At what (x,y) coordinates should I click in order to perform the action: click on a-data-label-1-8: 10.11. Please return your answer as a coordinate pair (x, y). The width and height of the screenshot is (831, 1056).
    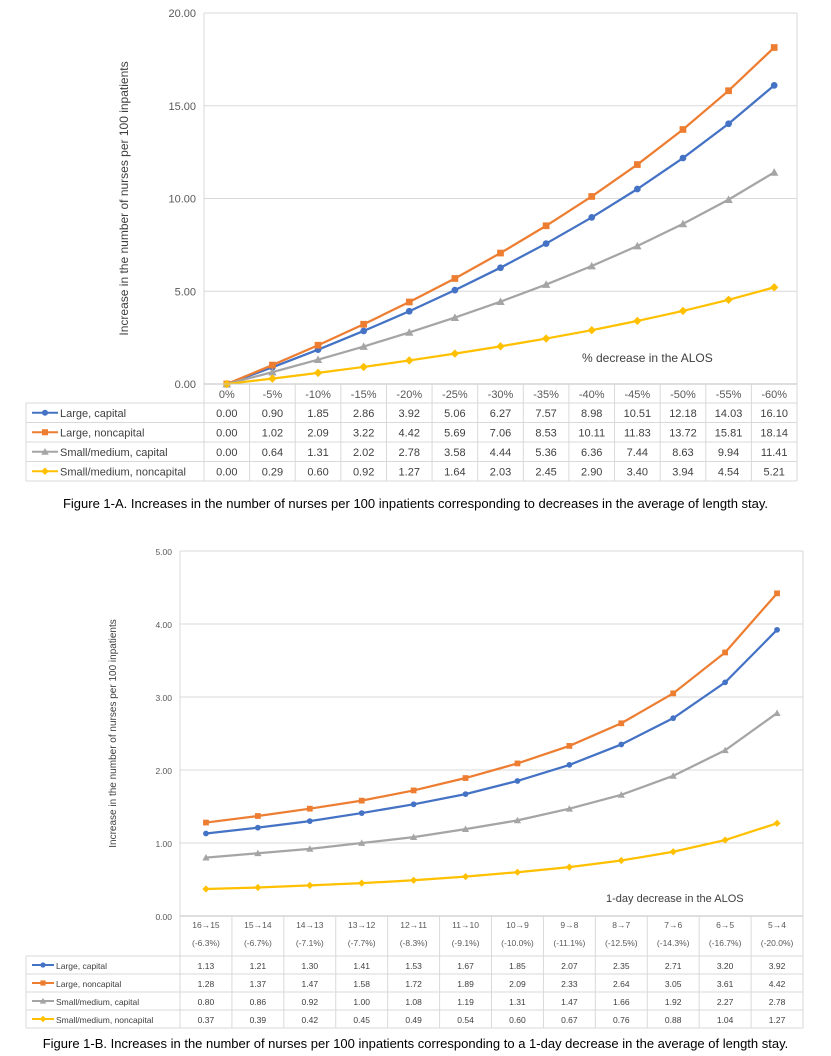
    Looking at the image, I should click on (591, 433).